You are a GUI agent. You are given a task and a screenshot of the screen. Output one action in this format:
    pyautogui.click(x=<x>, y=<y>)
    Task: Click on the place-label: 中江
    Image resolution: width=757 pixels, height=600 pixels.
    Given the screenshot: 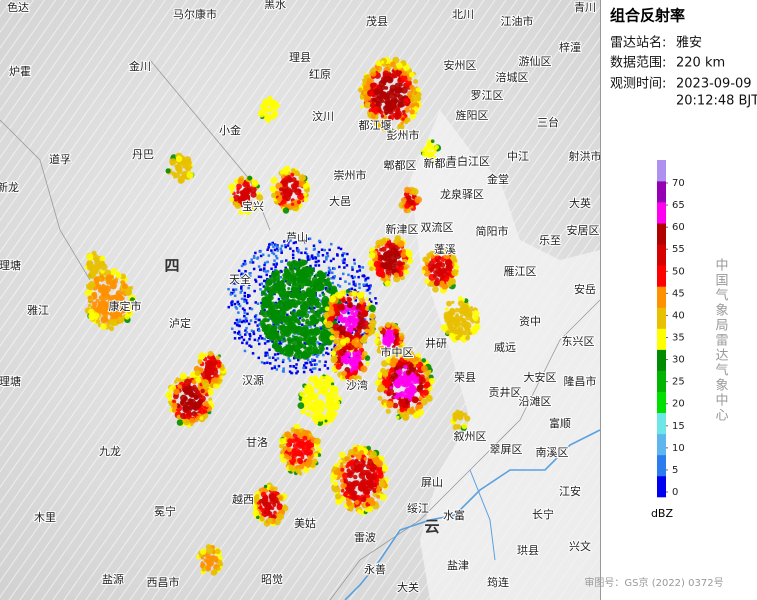 What is the action you would take?
    pyautogui.click(x=518, y=156)
    